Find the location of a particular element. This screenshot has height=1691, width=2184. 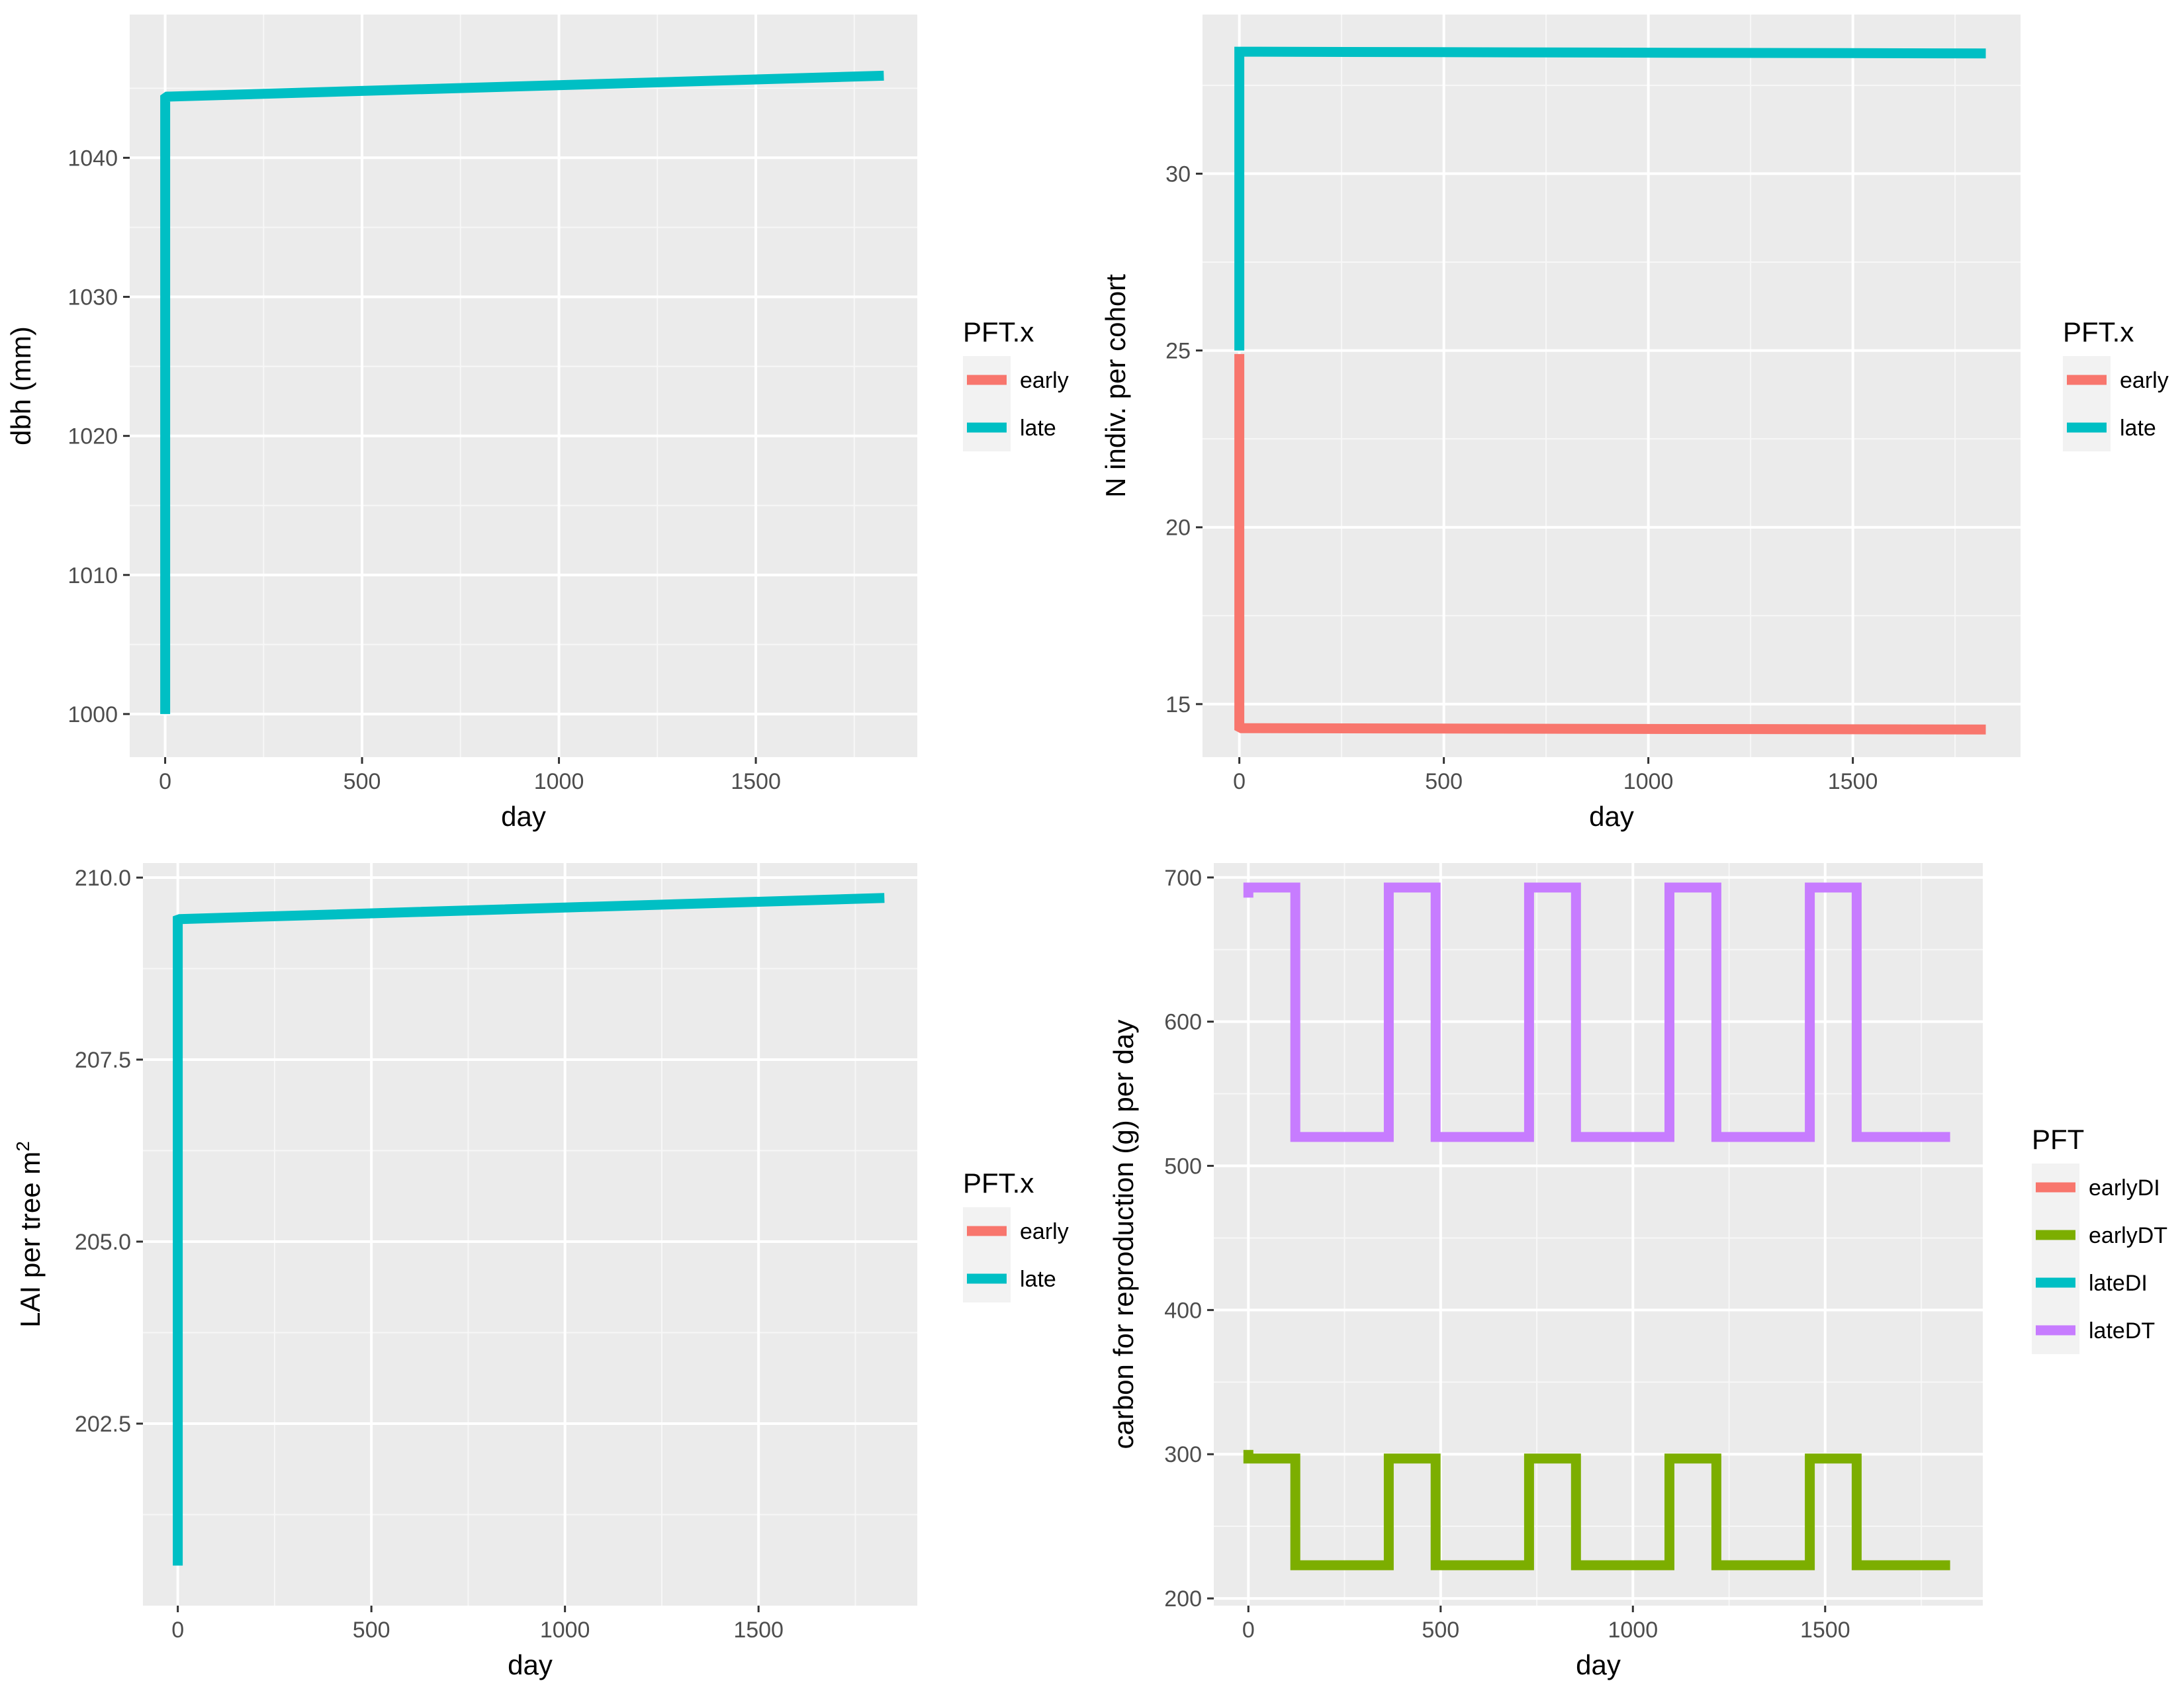

legend-label: lateDT is located at coordinates (2122, 1331).